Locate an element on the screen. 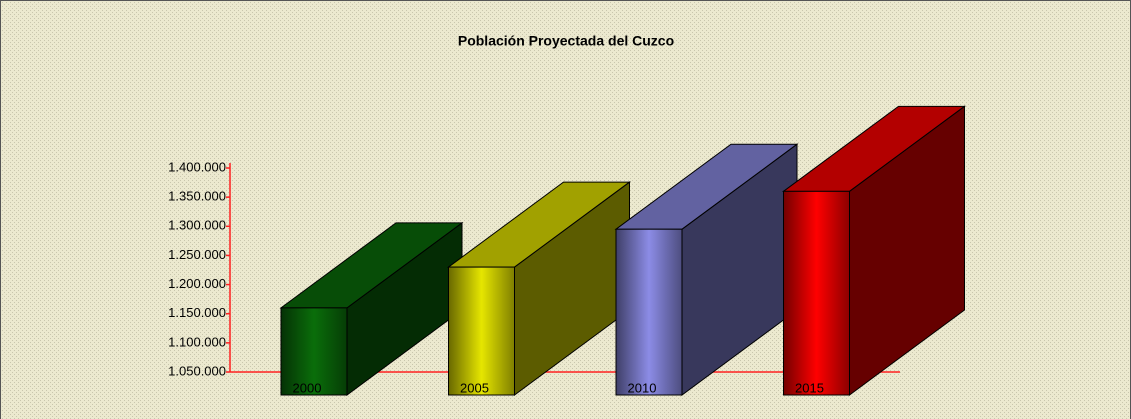 This screenshot has width=1131, height=419. y-tick-label: 1.350.000 is located at coordinates (197, 196).